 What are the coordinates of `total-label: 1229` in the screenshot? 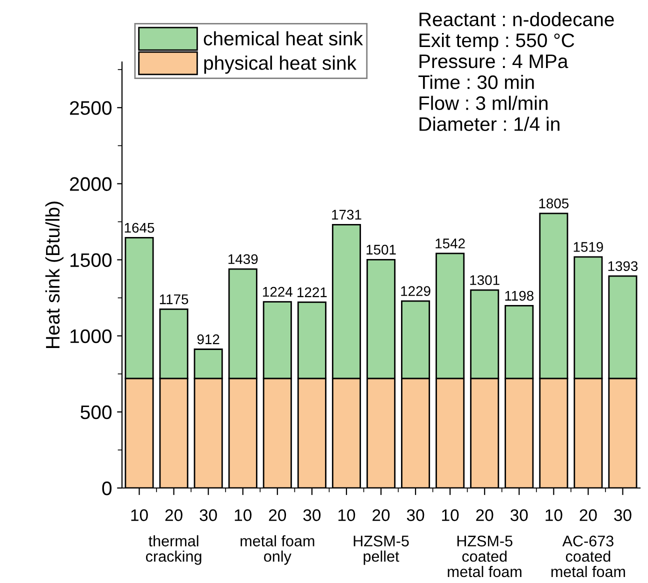 It's located at (415, 291).